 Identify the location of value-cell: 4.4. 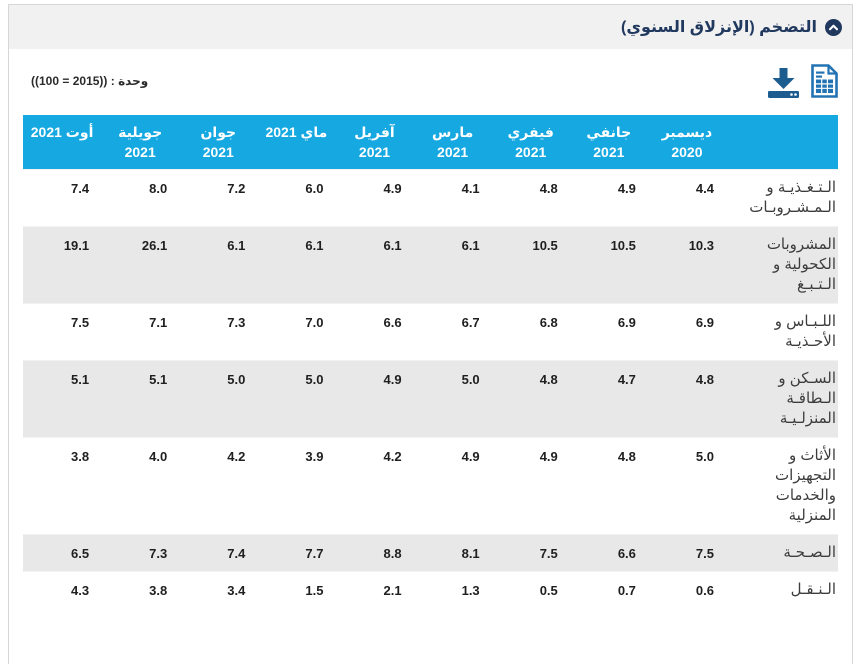
(704, 188).